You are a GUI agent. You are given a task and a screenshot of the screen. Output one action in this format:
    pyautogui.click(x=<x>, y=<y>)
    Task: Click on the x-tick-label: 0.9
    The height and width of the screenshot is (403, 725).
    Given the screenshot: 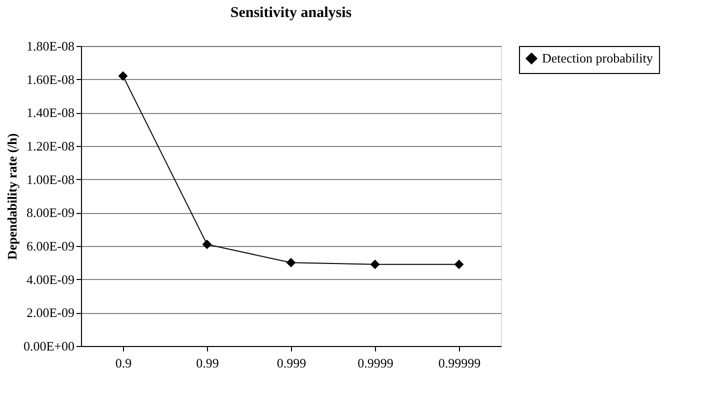 What is the action you would take?
    pyautogui.click(x=123, y=363)
    